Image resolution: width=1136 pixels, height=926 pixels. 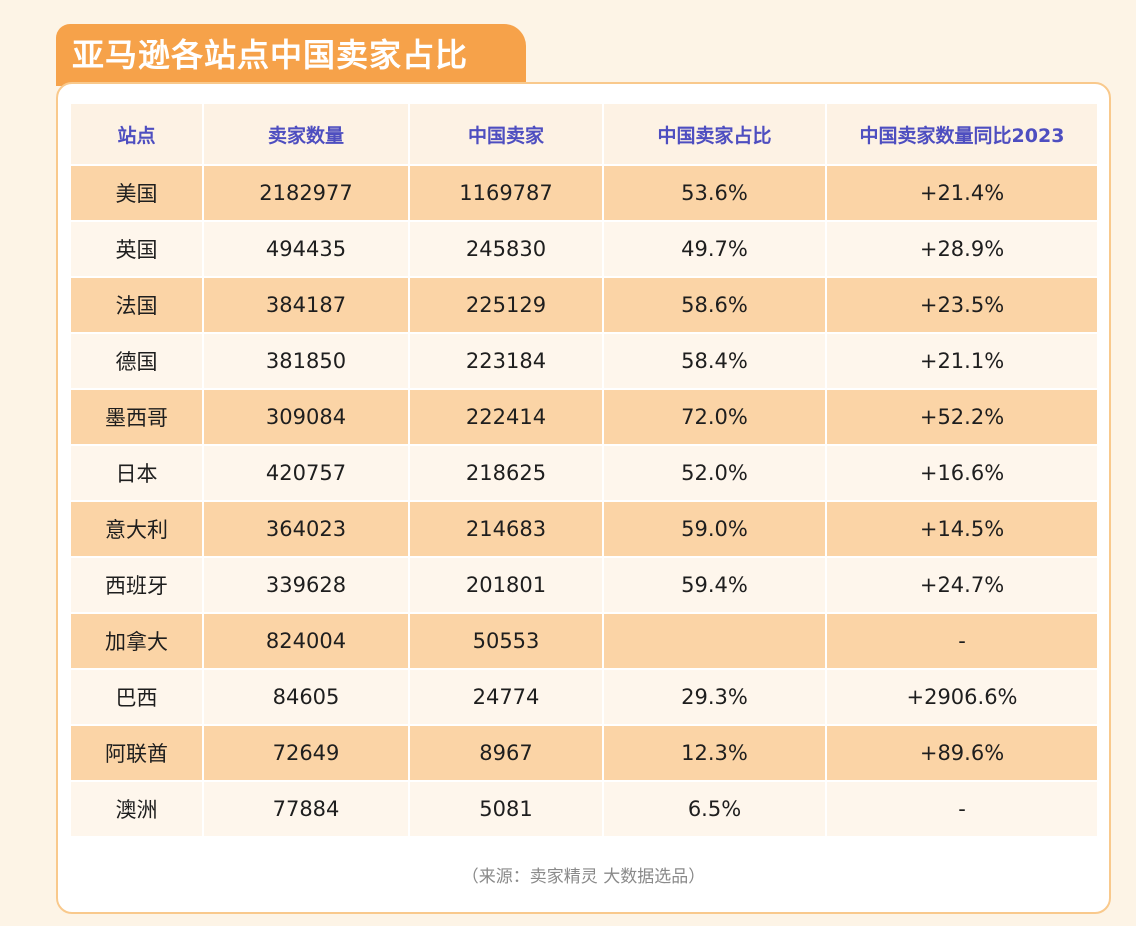 What do you see at coordinates (306, 417) in the screenshot?
I see `cell-seller-count: 309084` at bounding box center [306, 417].